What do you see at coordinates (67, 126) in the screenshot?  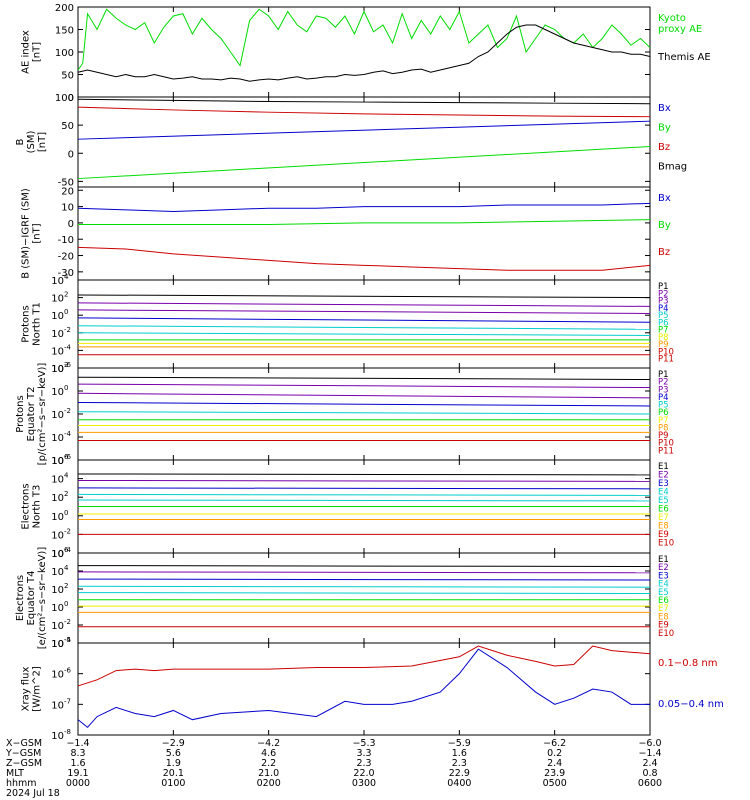 I see `y-tick-label: 50` at bounding box center [67, 126].